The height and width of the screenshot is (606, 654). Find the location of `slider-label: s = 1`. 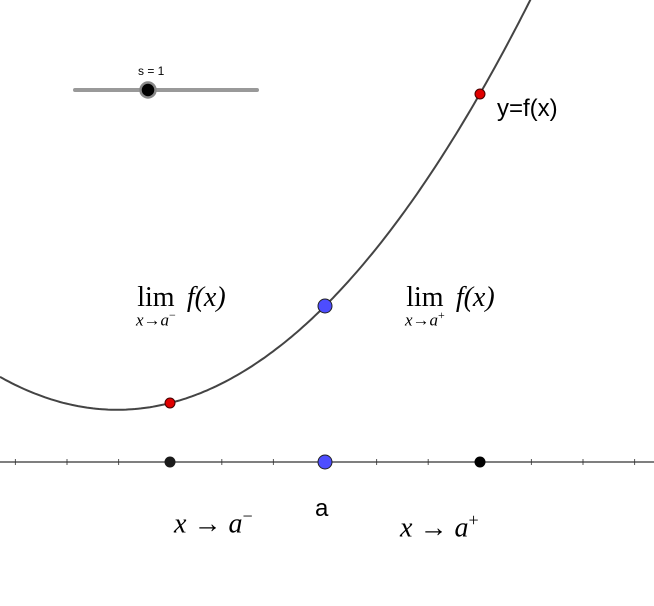

slider-label: s = 1 is located at coordinates (151, 71).